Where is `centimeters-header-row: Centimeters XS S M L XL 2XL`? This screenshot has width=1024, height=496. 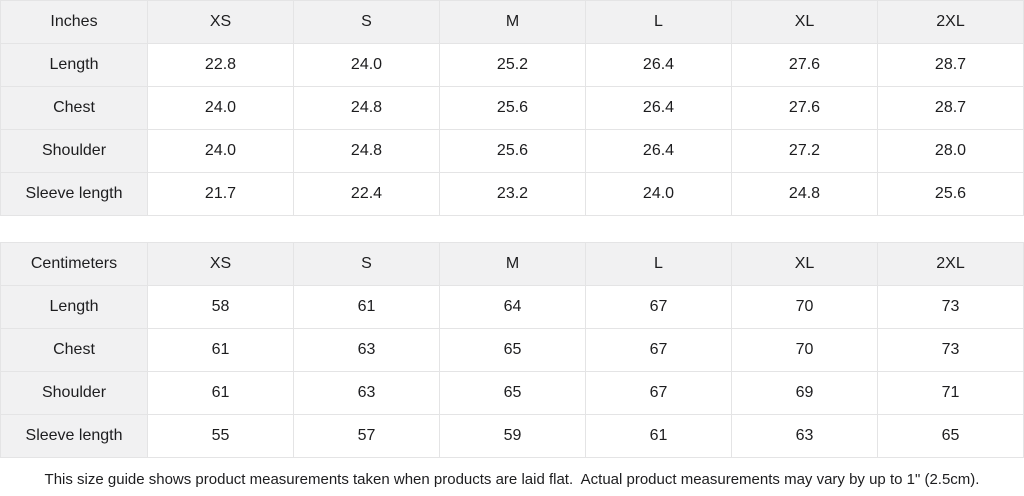 centimeters-header-row: Centimeters XS S M L XL 2XL is located at coordinates (512, 264).